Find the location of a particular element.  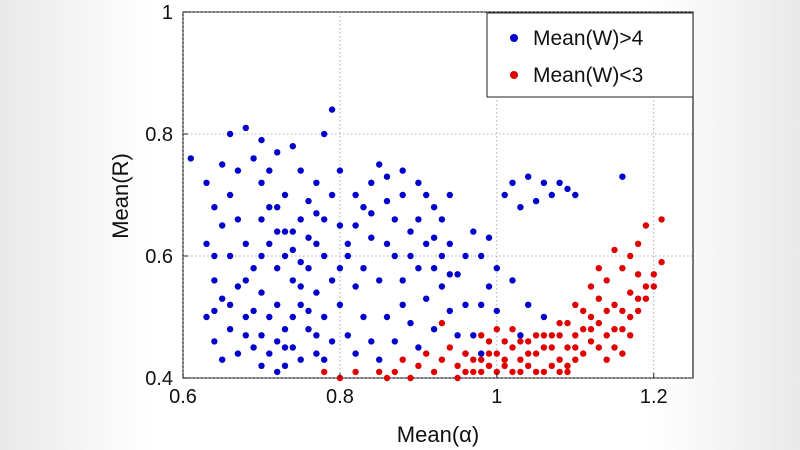

y-tick-label: 0.6 is located at coordinates (159, 257).